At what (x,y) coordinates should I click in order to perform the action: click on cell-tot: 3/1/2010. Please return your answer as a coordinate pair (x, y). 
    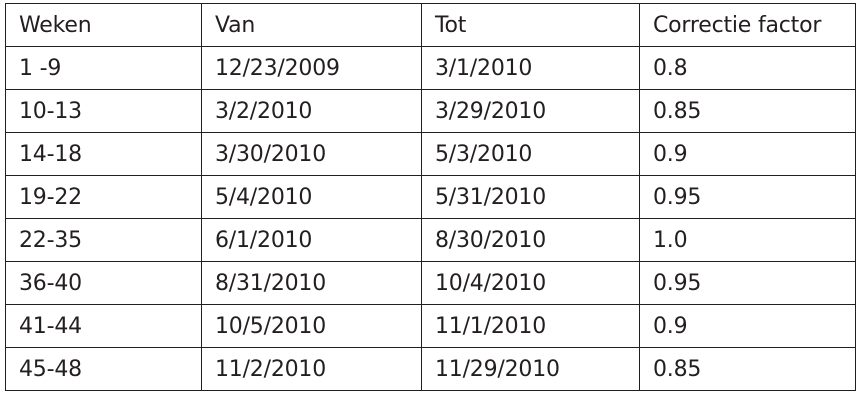
    Looking at the image, I should click on (530, 68).